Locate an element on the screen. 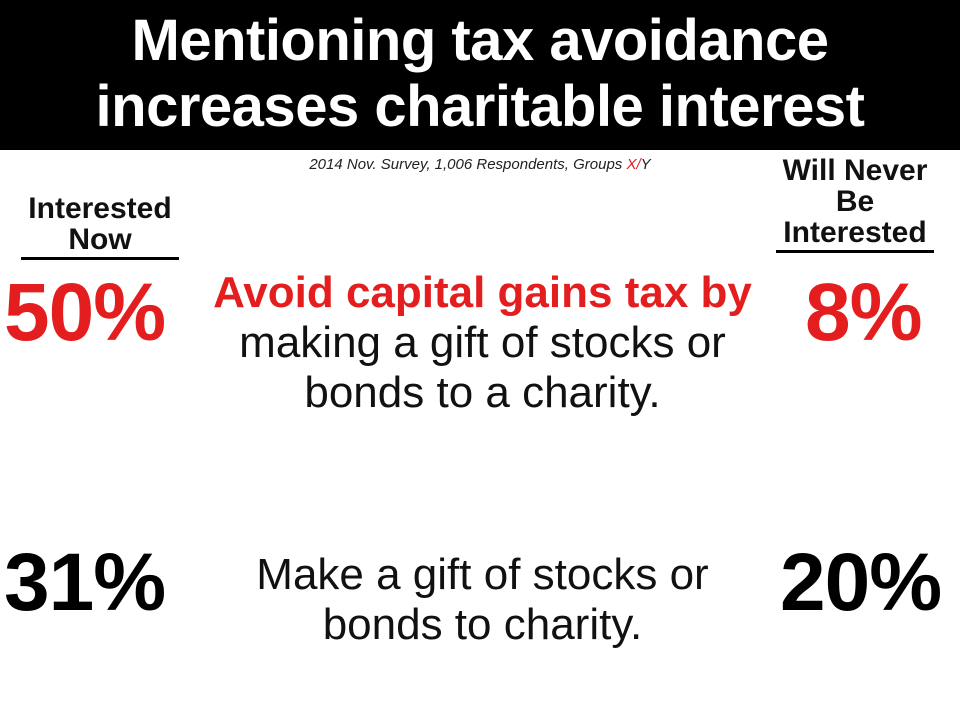 The width and height of the screenshot is (960, 720). never-interested-header-line2: Be is located at coordinates (855, 201).